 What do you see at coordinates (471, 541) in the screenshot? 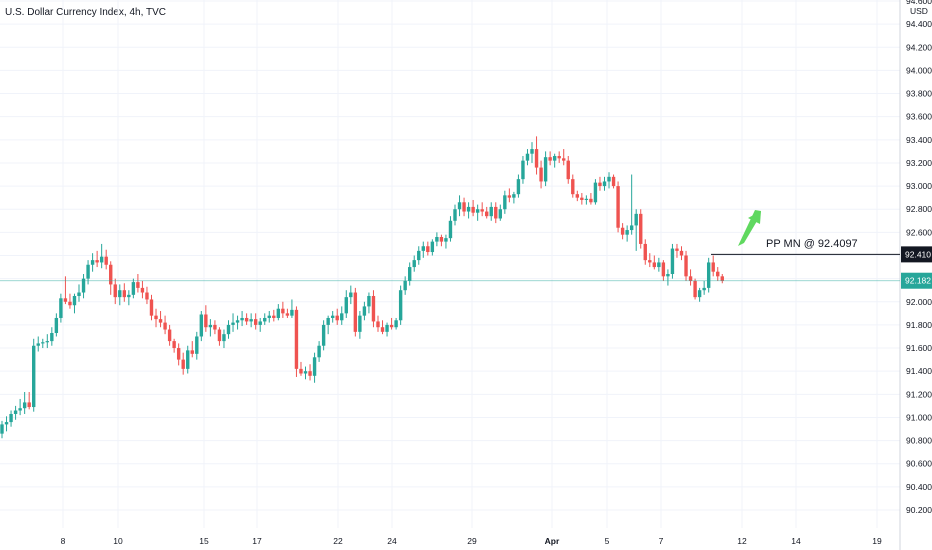
I see `time-axis: 8 10 15 17 22 24 29 Apr 5 7 12 14 19` at bounding box center [471, 541].